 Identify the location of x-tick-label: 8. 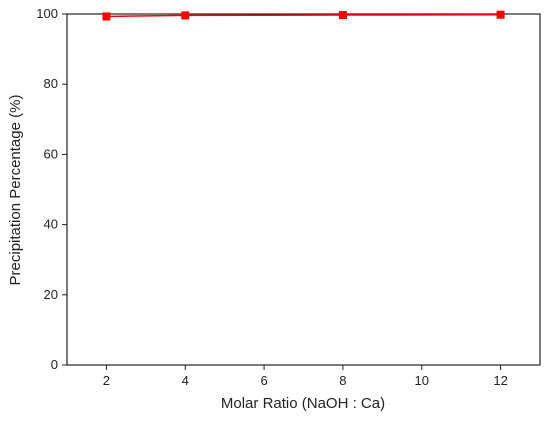
(342, 380).